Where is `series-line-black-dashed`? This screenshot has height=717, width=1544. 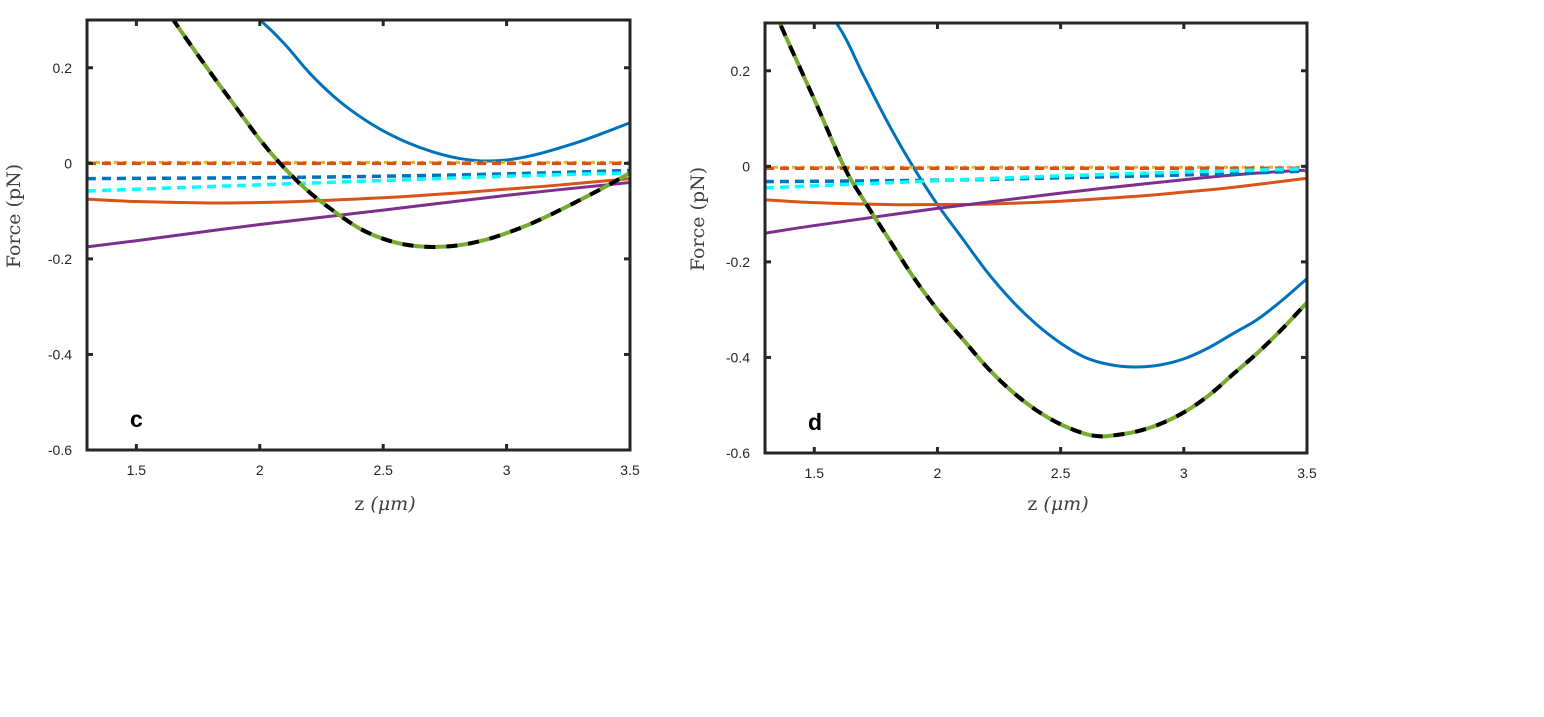 series-line-black-dashed is located at coordinates (400, 134).